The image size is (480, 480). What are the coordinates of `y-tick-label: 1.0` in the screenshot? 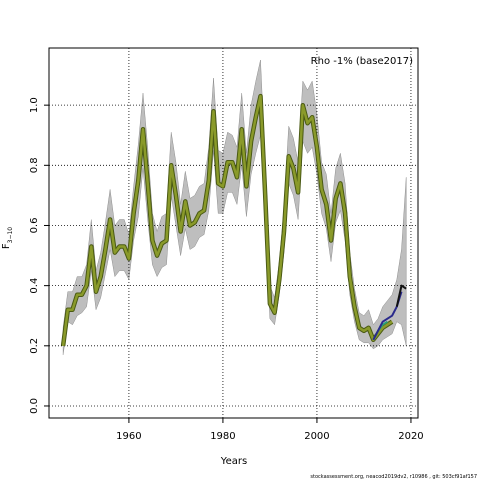 It's located at (34, 105).